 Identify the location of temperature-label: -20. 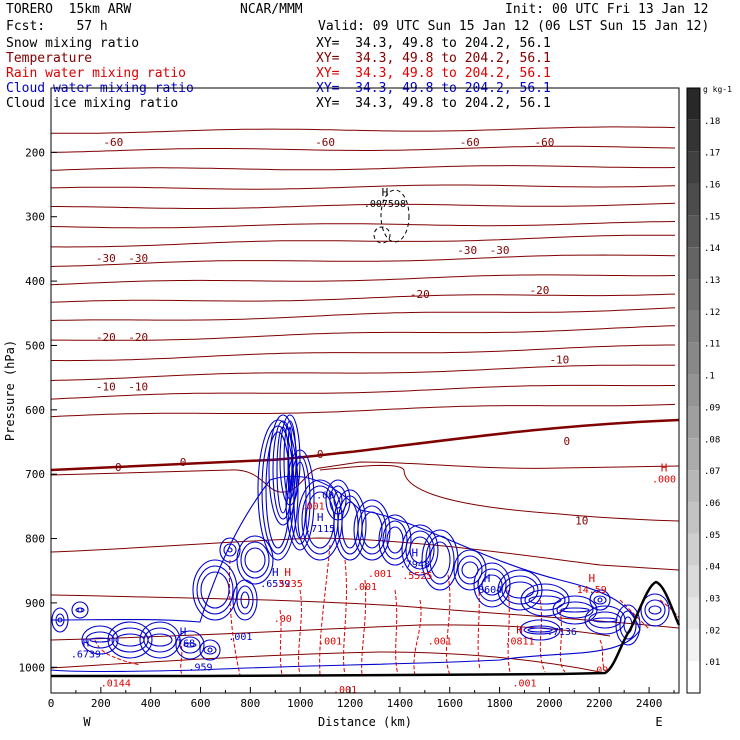
(138, 337).